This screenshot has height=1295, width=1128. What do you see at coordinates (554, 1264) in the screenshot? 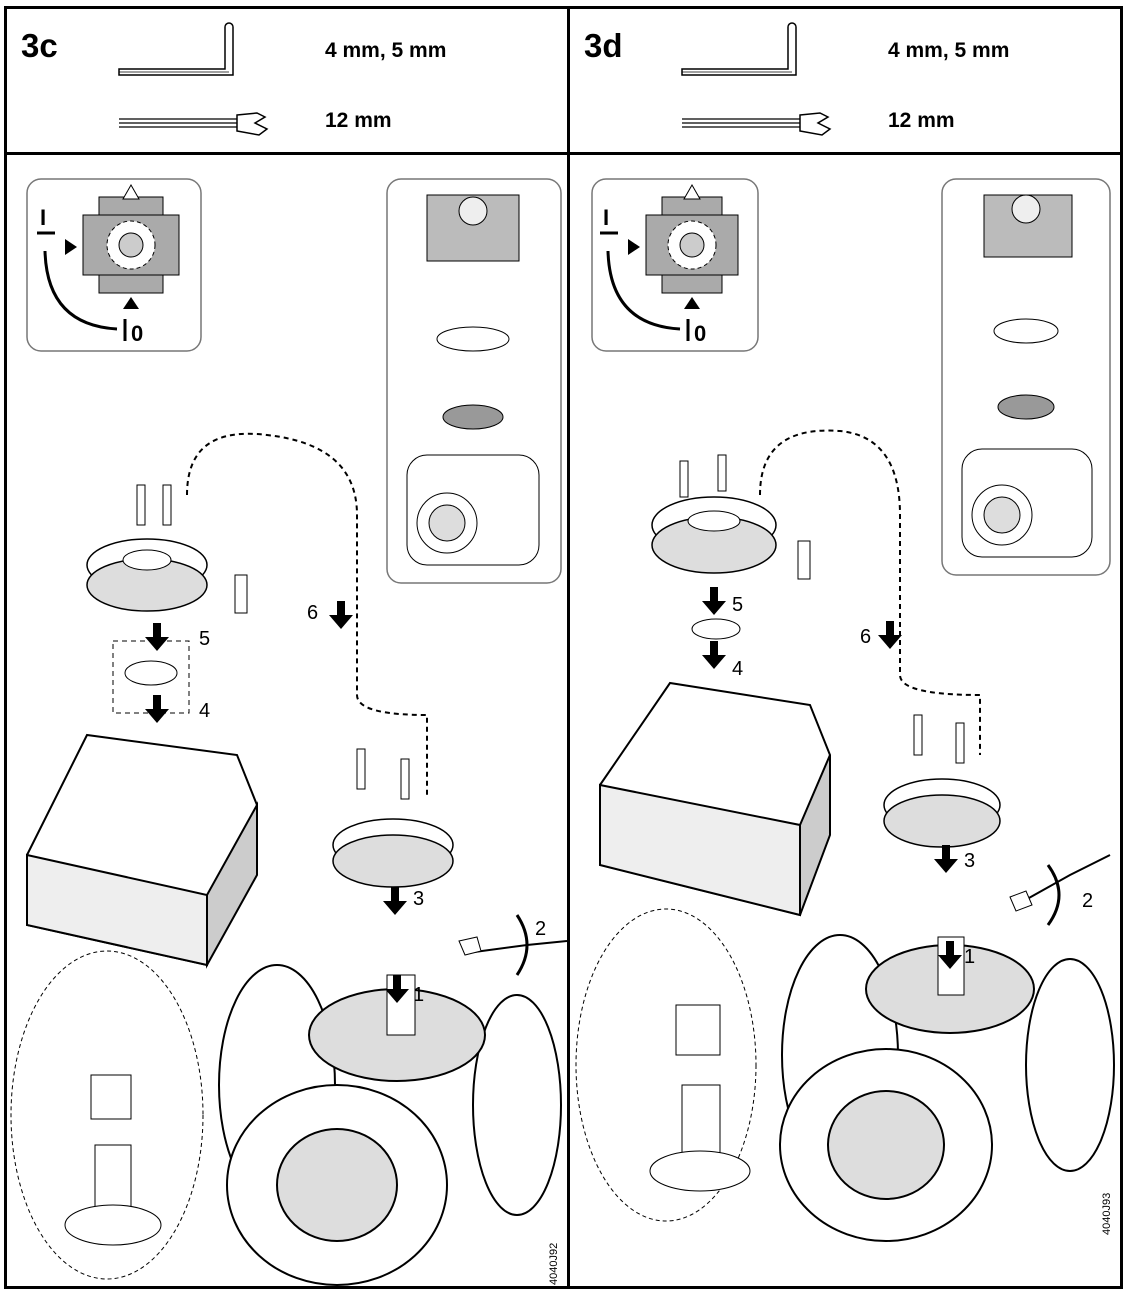
I see `figure-reference: 4040J92` at bounding box center [554, 1264].